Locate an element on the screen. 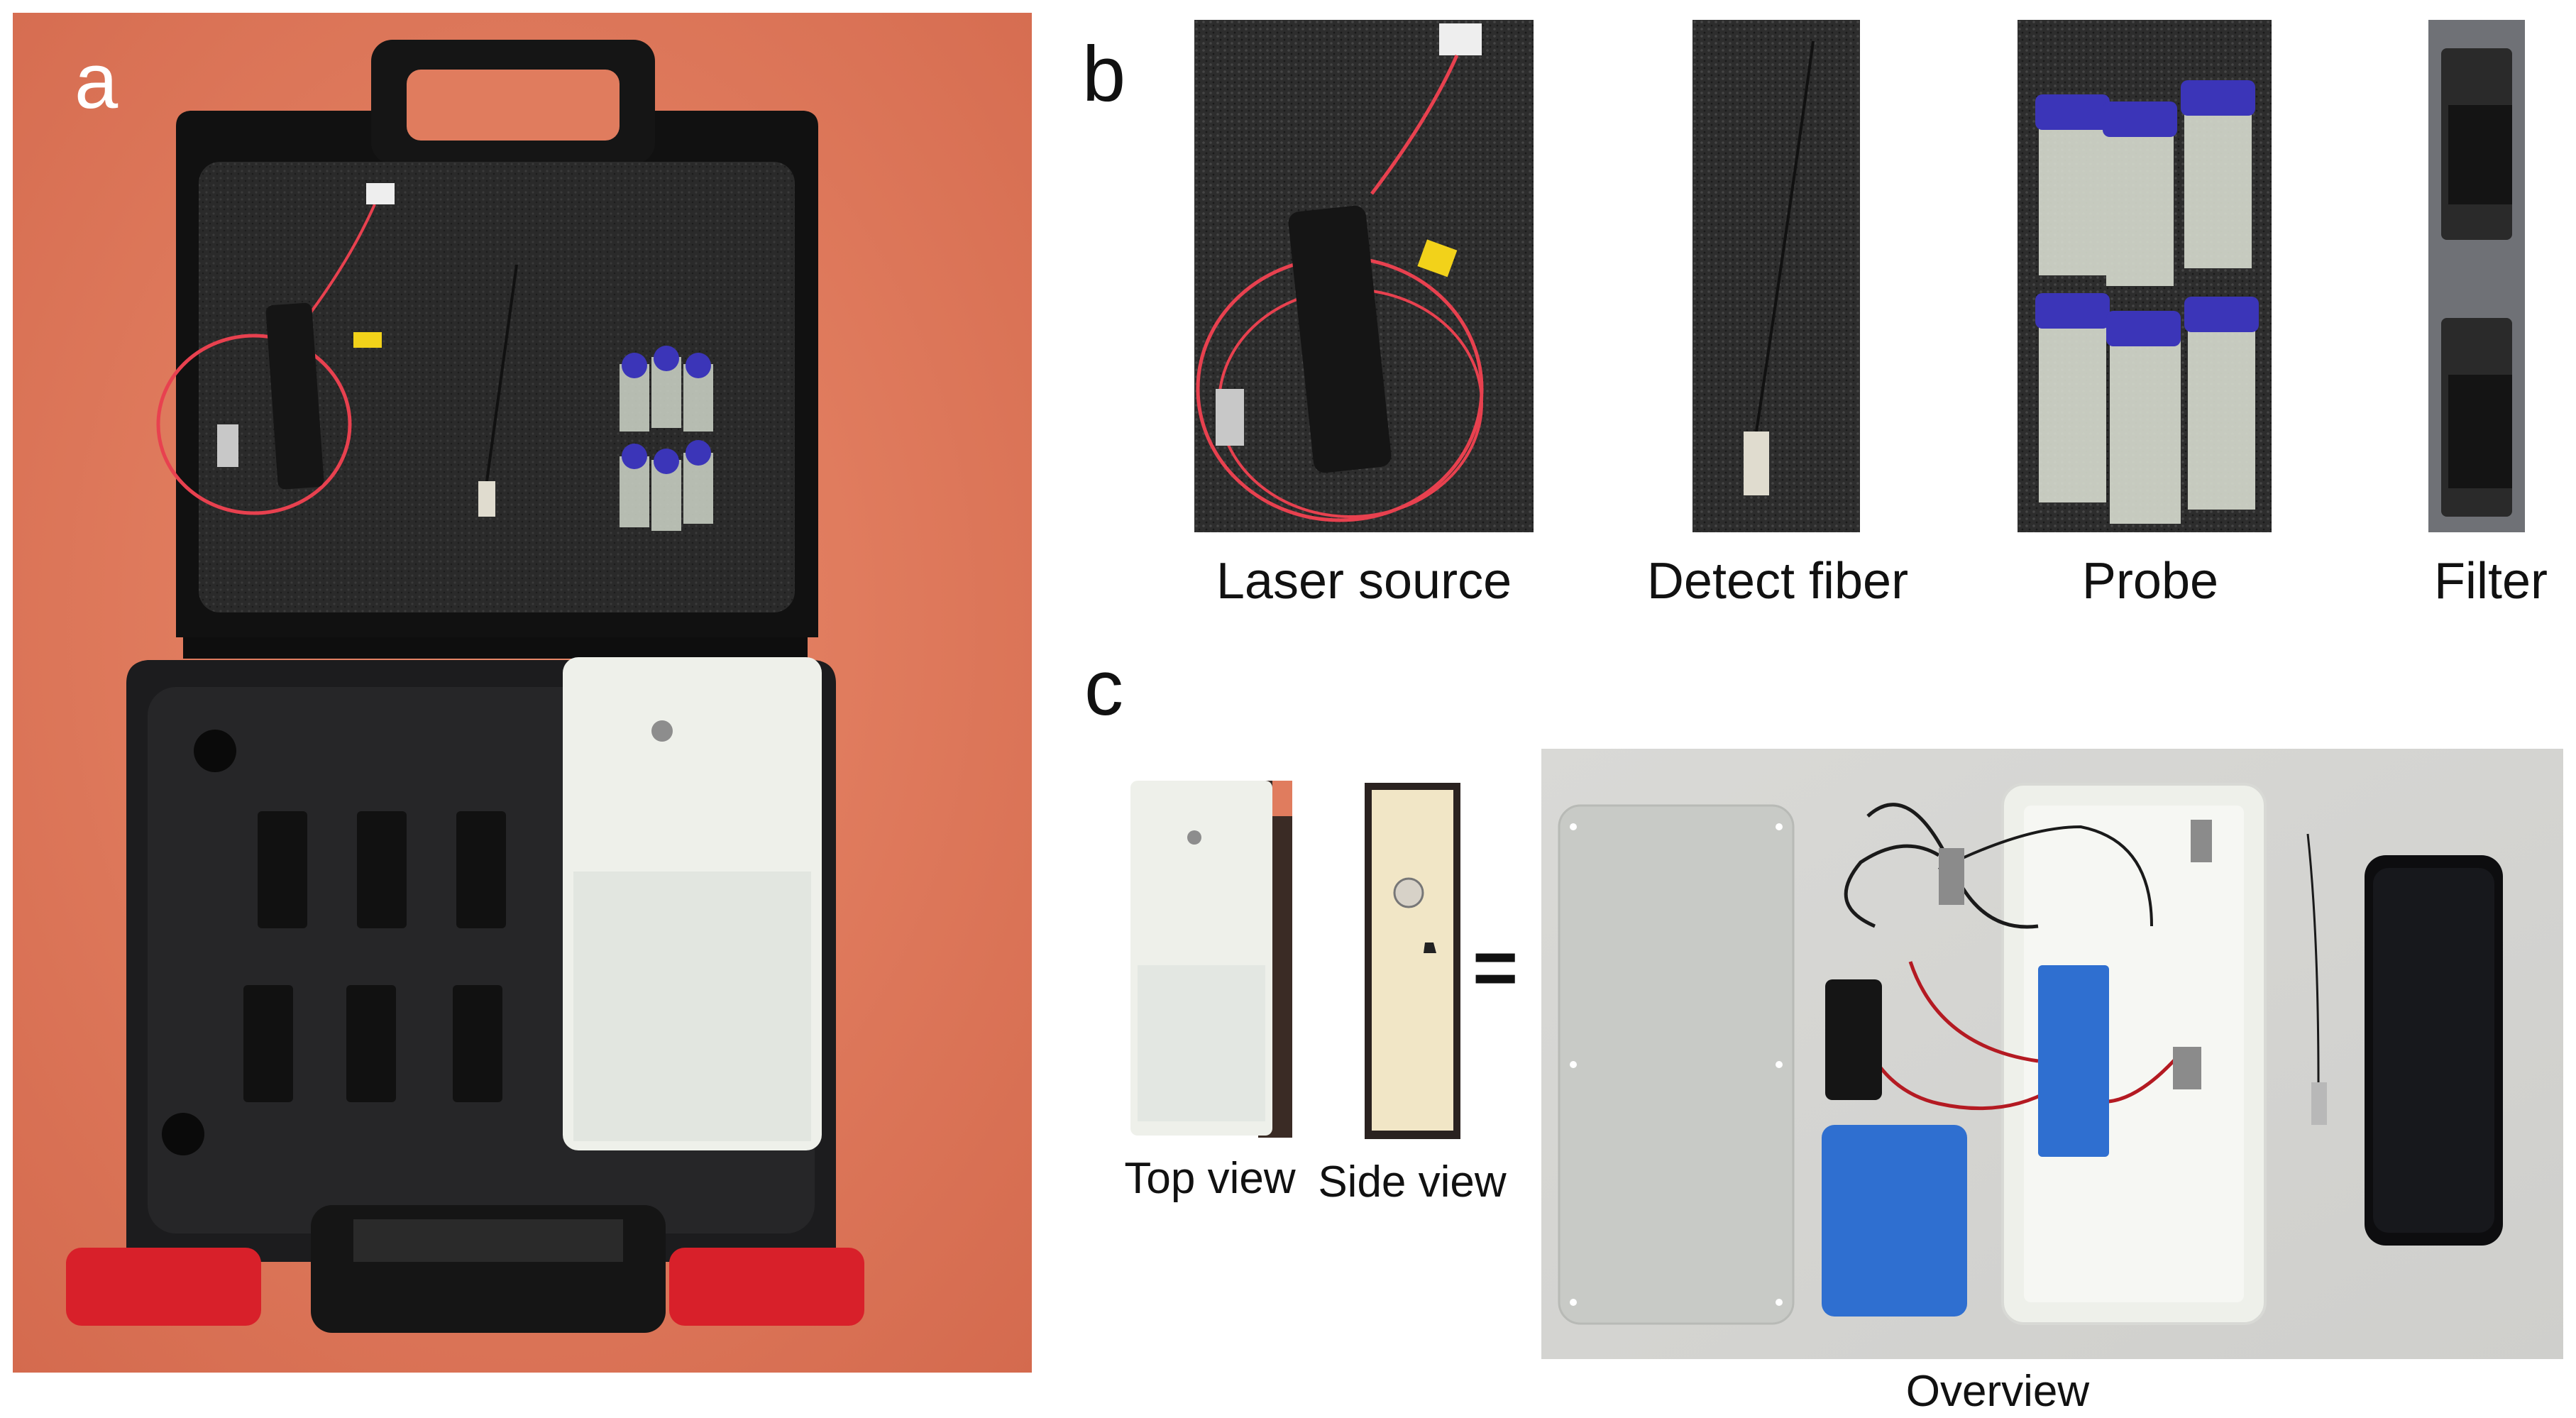  side-view-photo is located at coordinates (1412, 961).